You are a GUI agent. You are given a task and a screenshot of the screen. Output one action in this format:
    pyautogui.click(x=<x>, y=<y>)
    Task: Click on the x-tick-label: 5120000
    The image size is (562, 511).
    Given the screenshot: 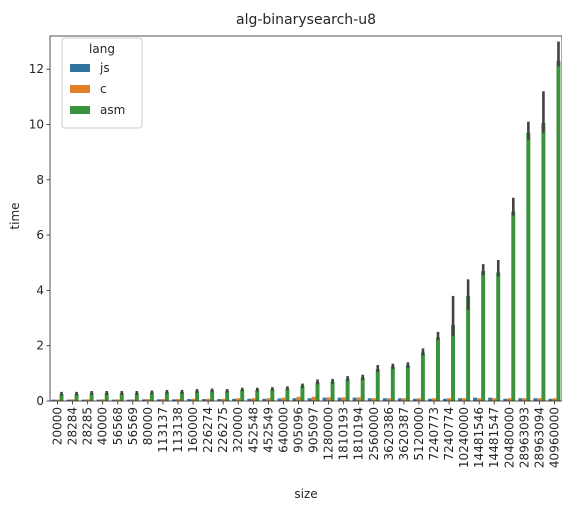 What is the action you would take?
    pyautogui.click(x=419, y=433)
    